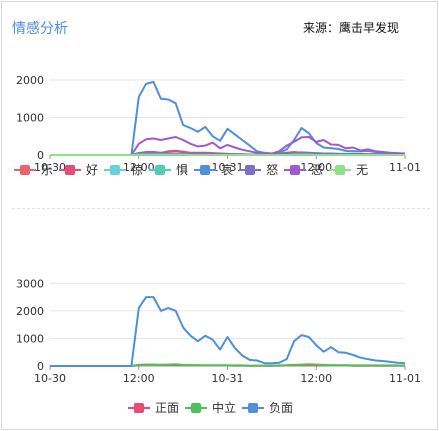 The height and width of the screenshot is (431, 439). I want to click on legend-item: 惧, so click(168, 169).